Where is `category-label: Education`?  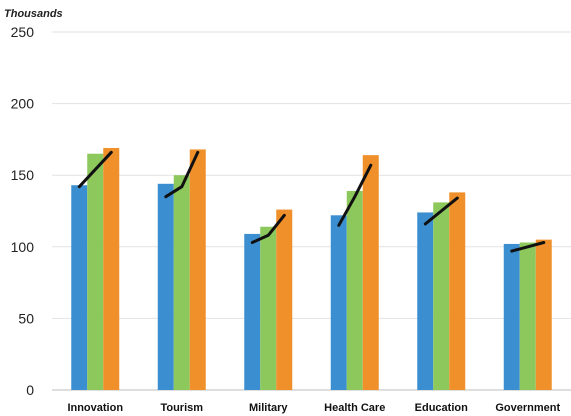 category-label: Education is located at coordinates (441, 408).